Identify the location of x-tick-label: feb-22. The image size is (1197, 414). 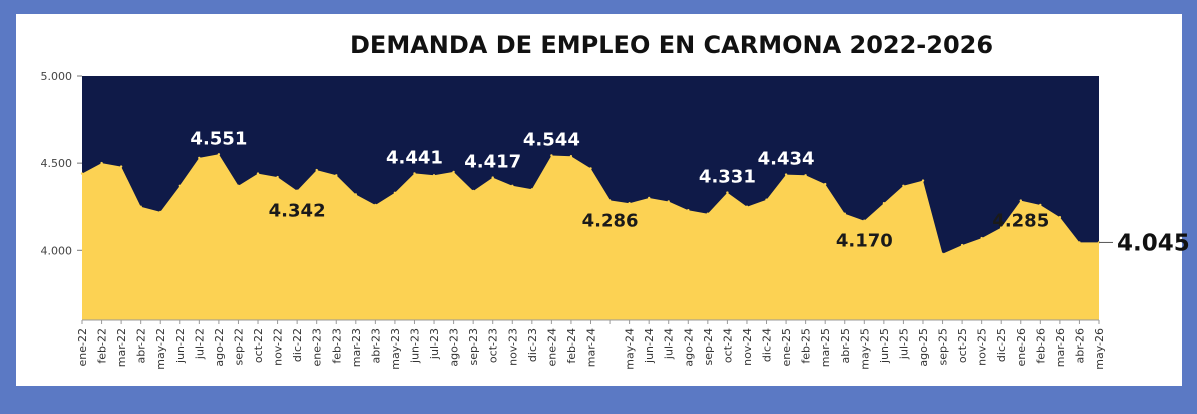
(102, 346).